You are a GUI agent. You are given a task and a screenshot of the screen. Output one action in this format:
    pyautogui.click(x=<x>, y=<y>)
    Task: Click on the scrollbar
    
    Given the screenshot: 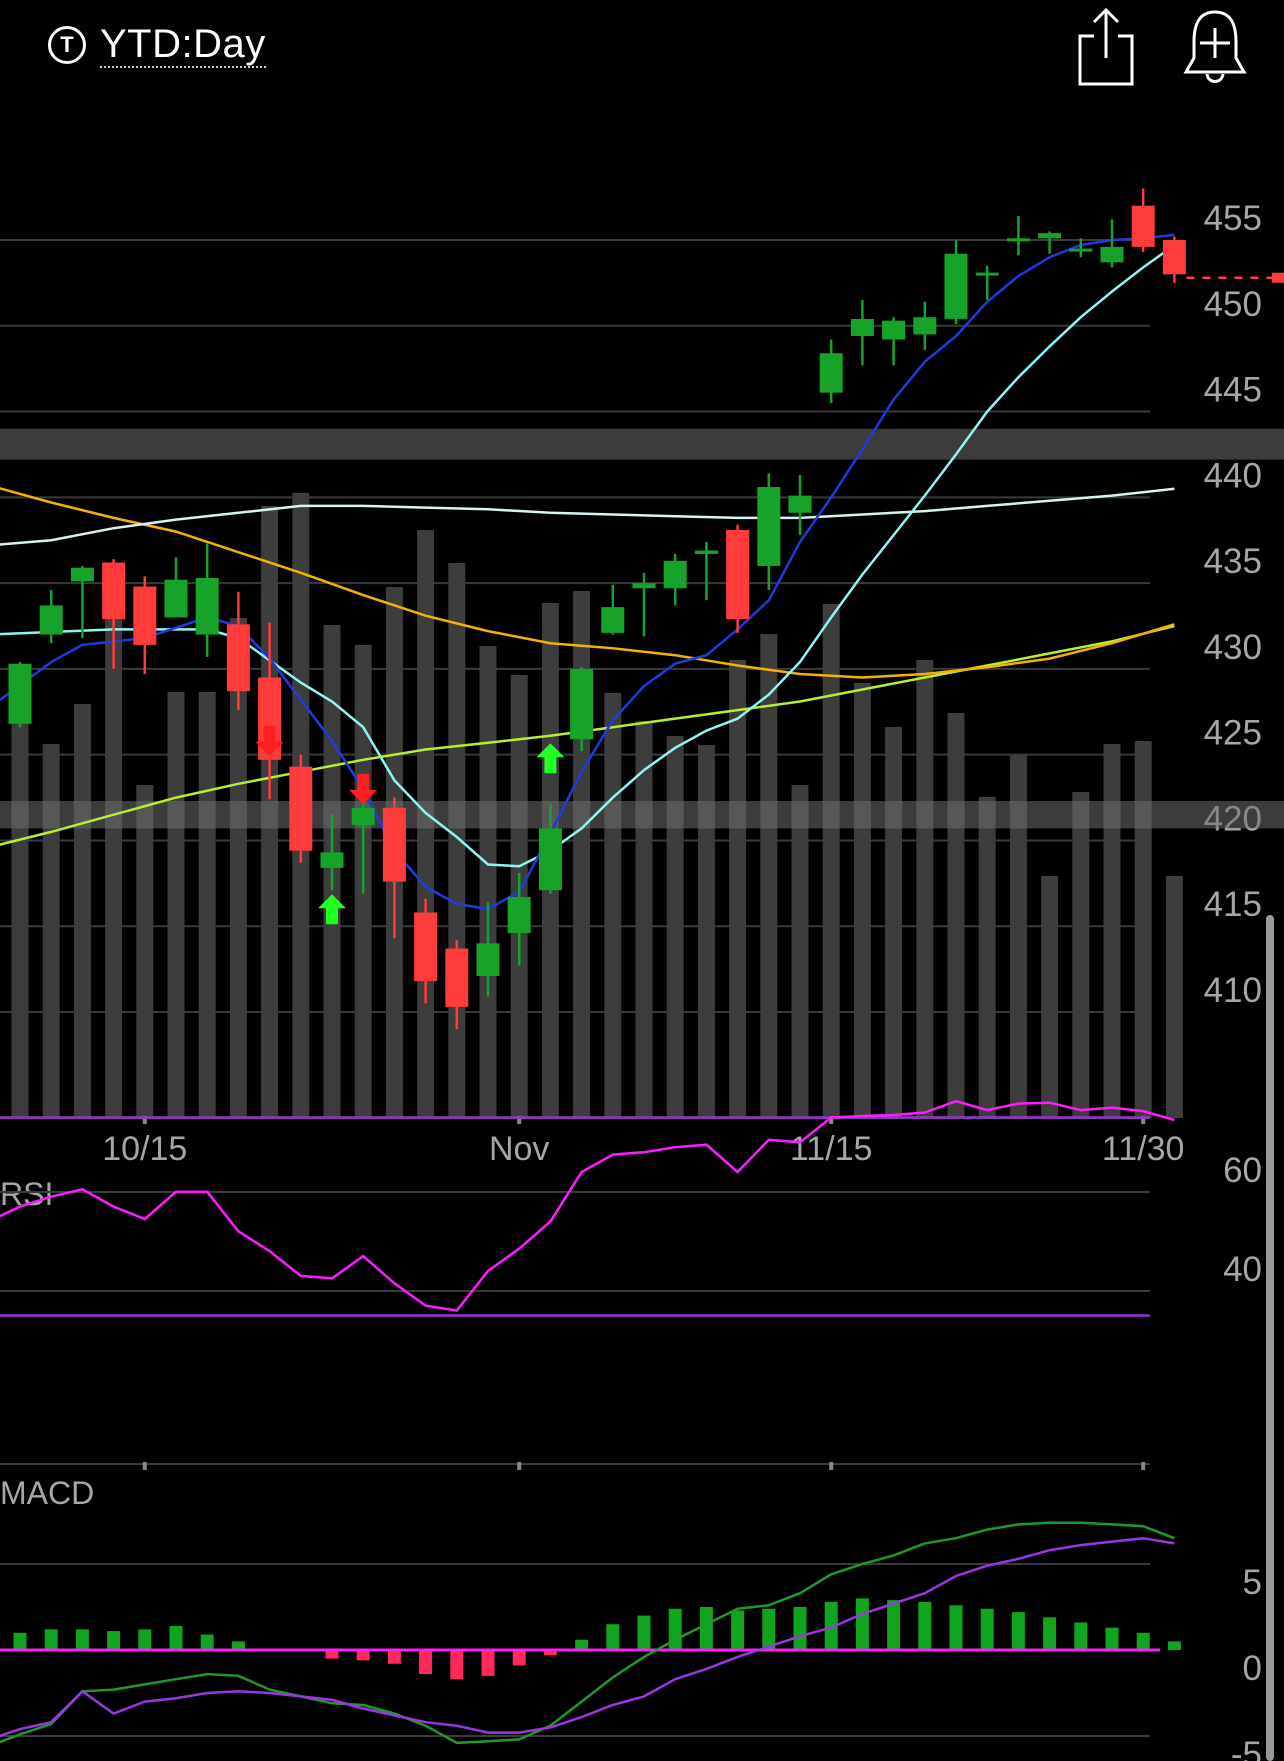 What is the action you would take?
    pyautogui.click(x=1270, y=1338)
    